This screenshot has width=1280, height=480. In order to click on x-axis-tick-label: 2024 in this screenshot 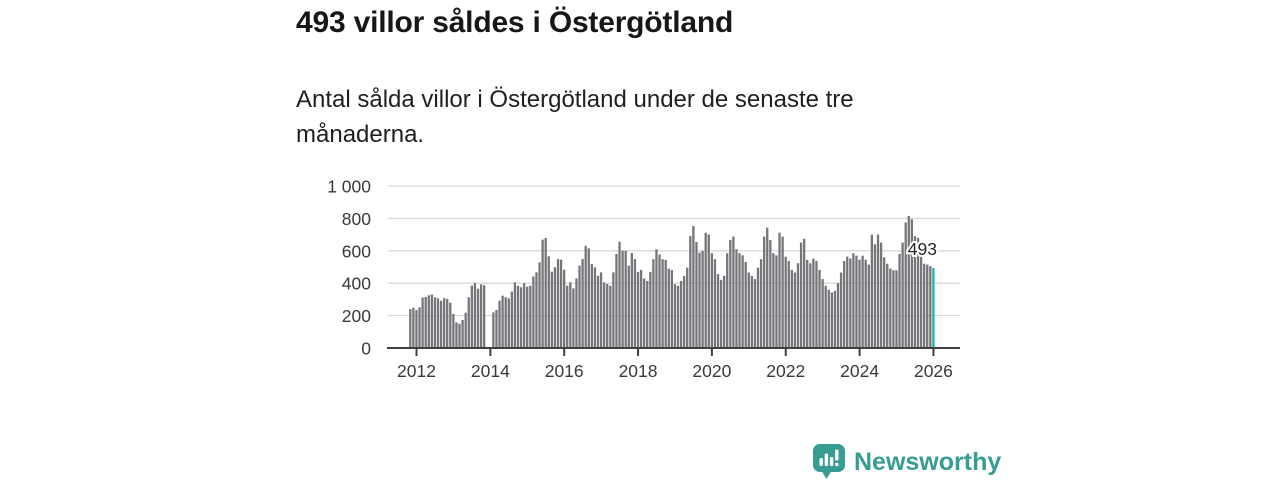, I will do `click(859, 371)`.